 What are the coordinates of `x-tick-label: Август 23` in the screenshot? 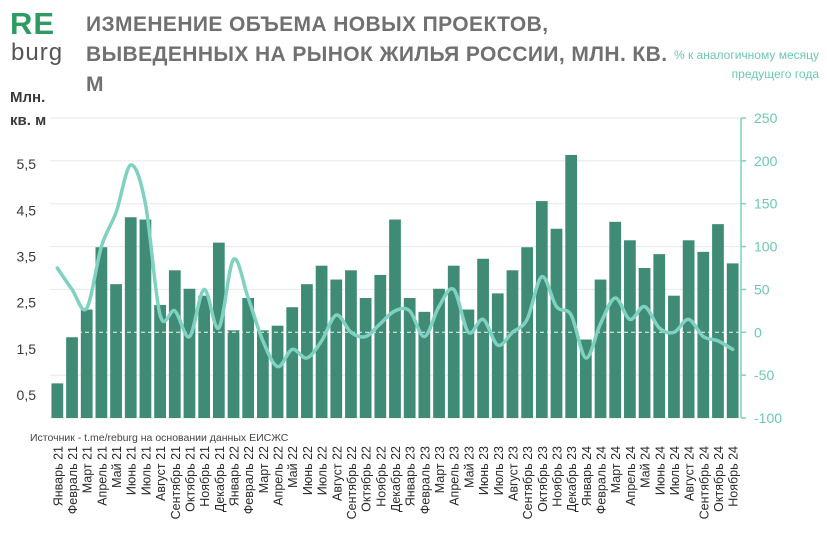 It's located at (513, 473).